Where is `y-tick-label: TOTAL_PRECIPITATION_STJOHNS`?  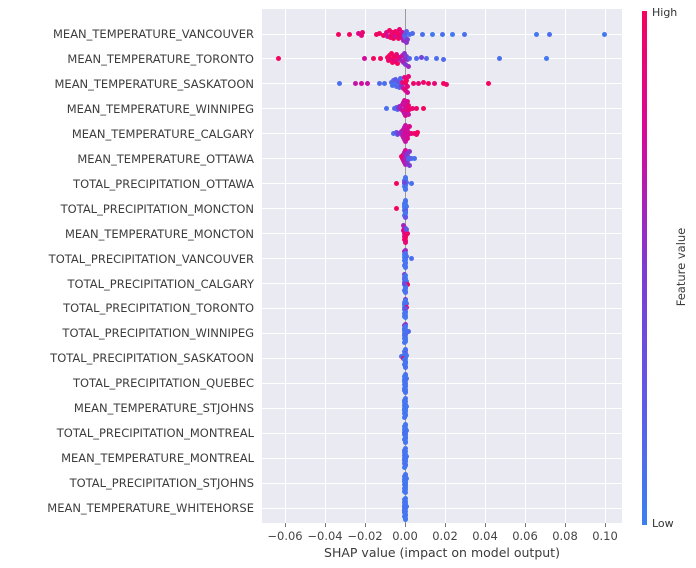 y-tick-label: TOTAL_PRECIPITATION_STJOHNS is located at coordinates (161, 483).